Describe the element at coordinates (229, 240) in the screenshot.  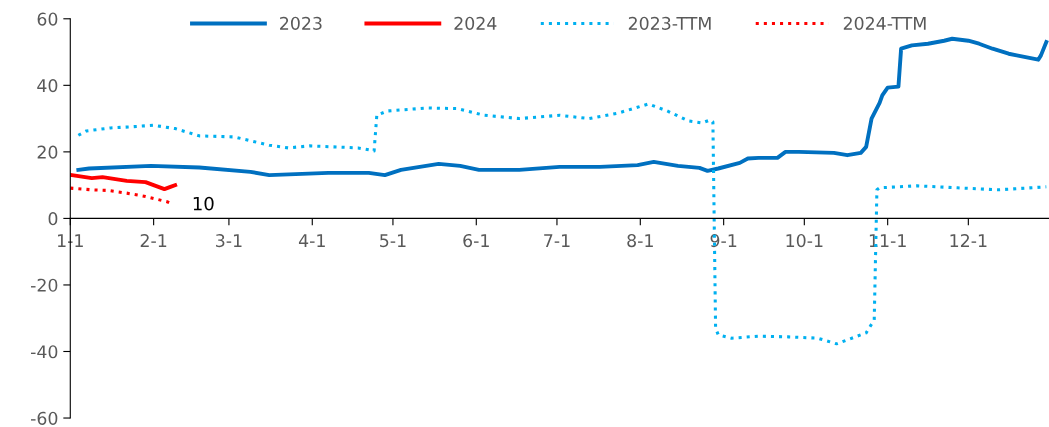
I see `x-tick-label: 3-1` at that location.